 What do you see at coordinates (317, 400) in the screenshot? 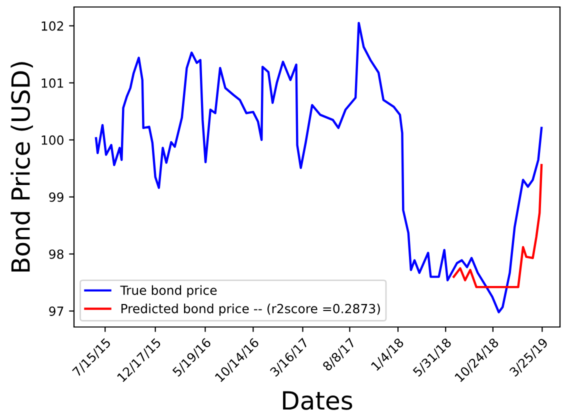
I see `x-axis-title: Dates` at bounding box center [317, 400].